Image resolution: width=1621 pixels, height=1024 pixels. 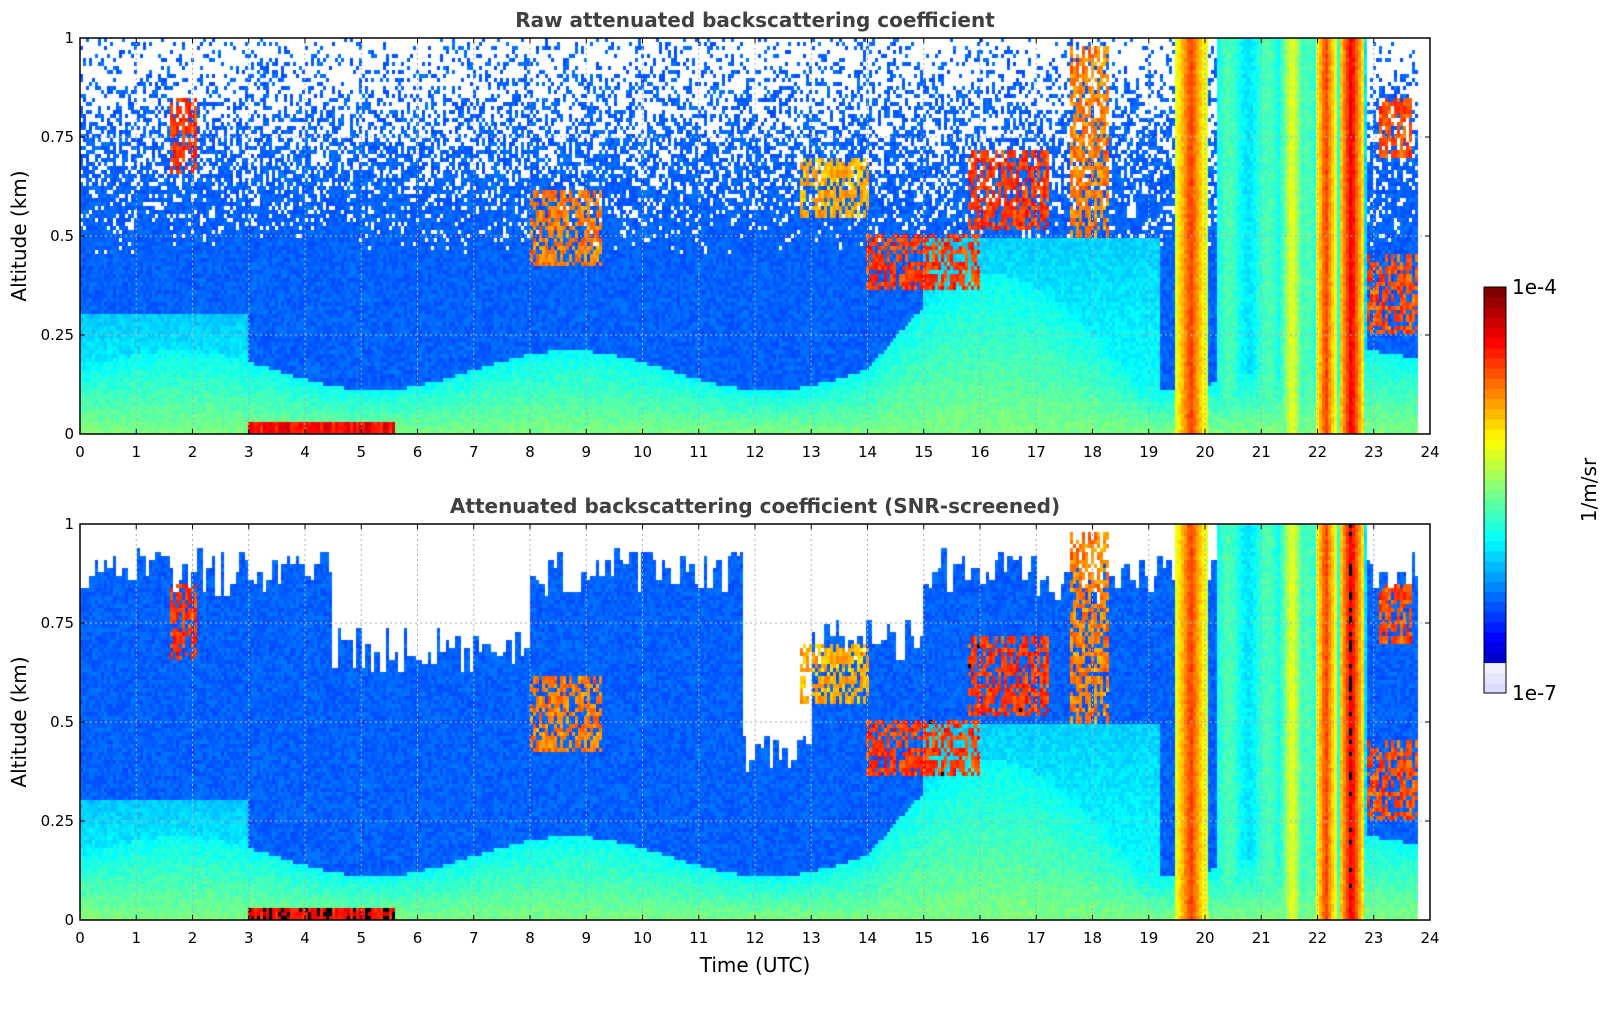 What do you see at coordinates (1534, 693) in the screenshot?
I see `colorbar-min-label: 1e-7` at bounding box center [1534, 693].